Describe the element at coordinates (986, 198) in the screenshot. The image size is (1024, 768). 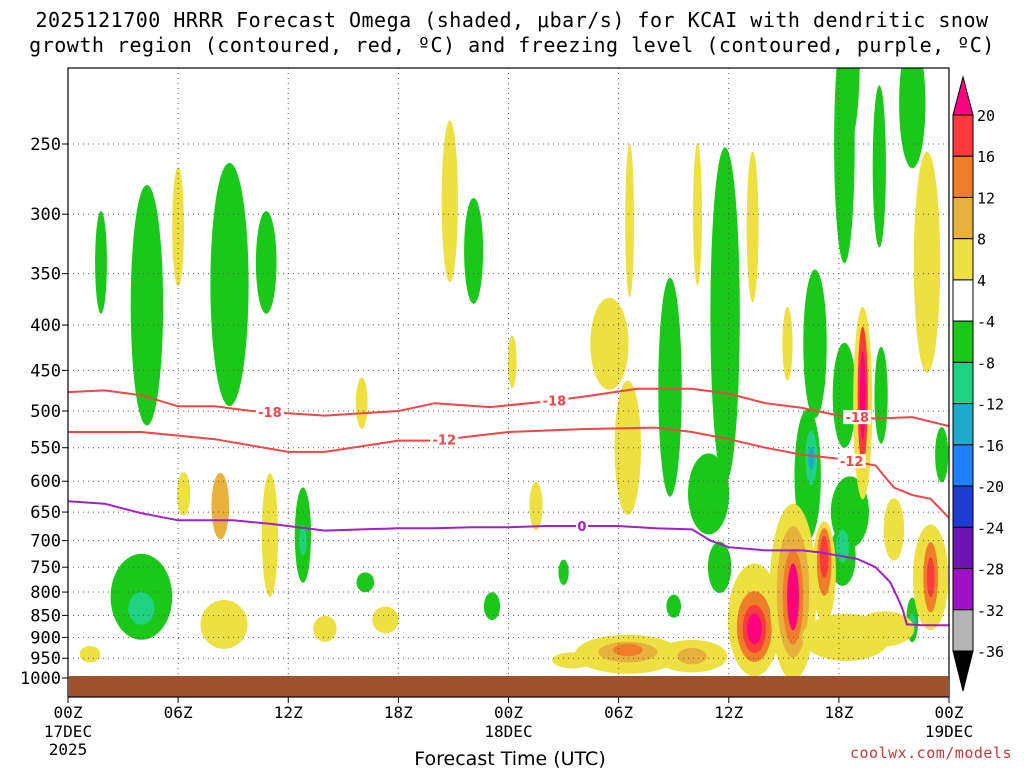
I see `colorbar-label: 12` at that location.